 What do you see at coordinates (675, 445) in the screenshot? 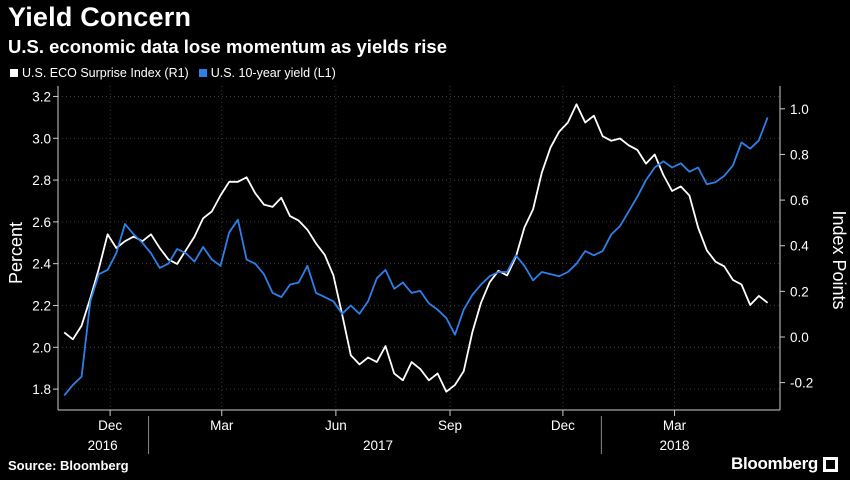
I see `x-axis-year-label: 2018` at bounding box center [675, 445].